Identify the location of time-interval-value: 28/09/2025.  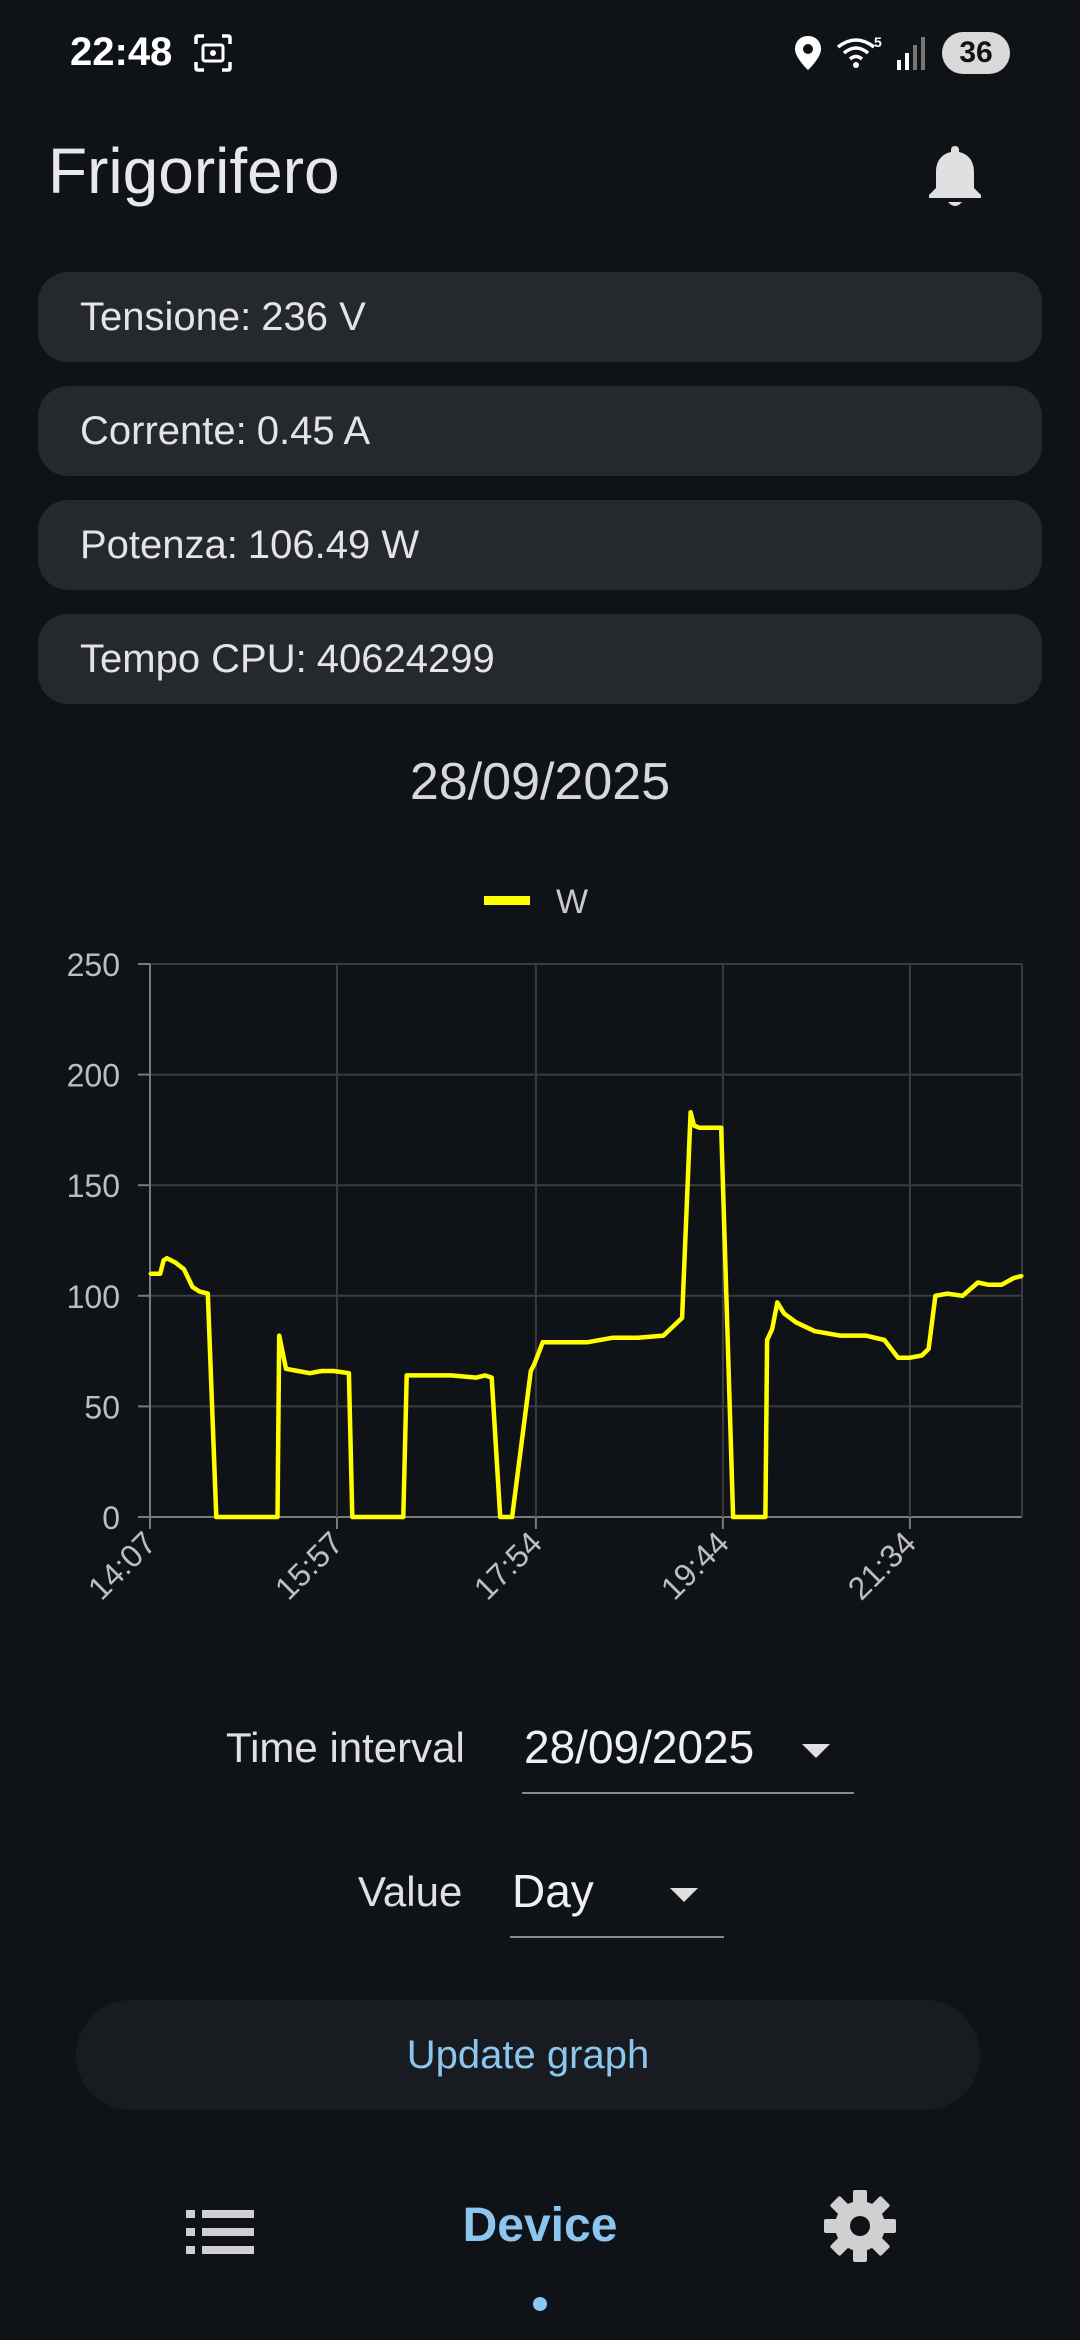
(639, 1747).